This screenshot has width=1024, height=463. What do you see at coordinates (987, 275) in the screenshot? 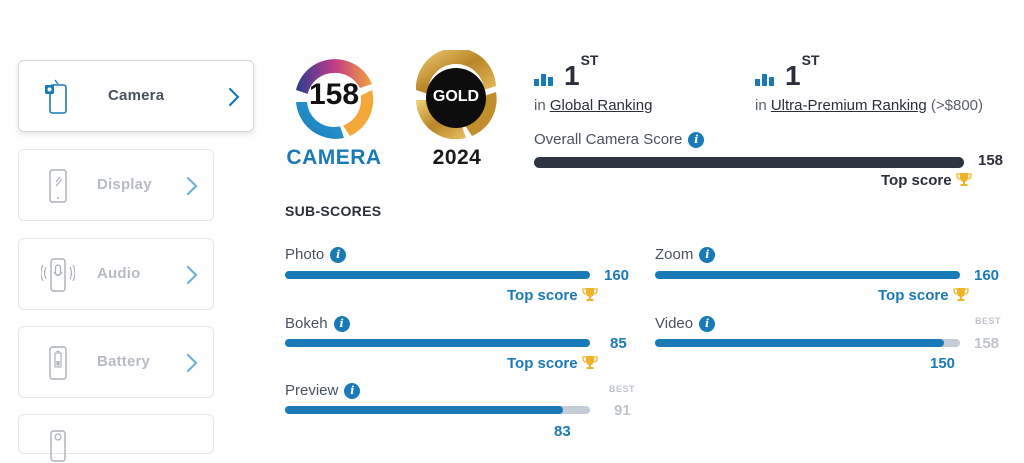
I see `zoom-score-value: 160` at bounding box center [987, 275].